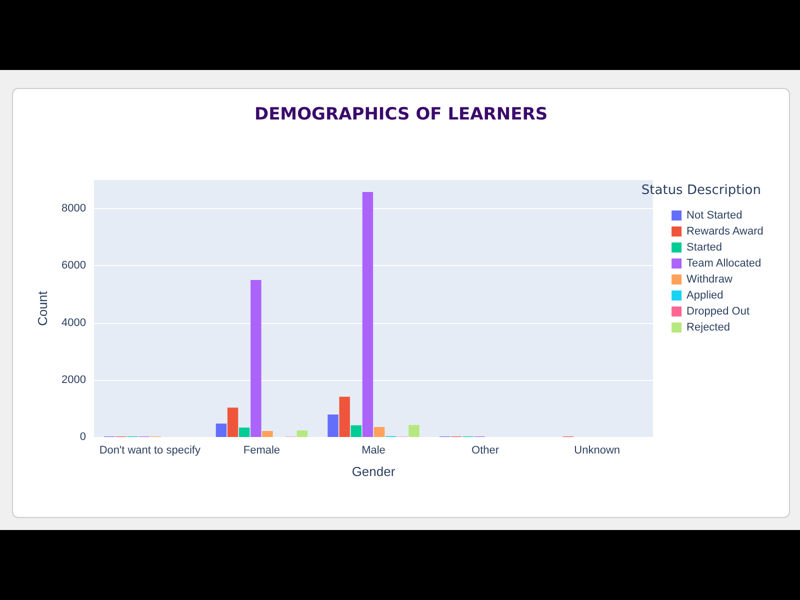  What do you see at coordinates (597, 450) in the screenshot?
I see `x-tick-label: Unknown` at bounding box center [597, 450].